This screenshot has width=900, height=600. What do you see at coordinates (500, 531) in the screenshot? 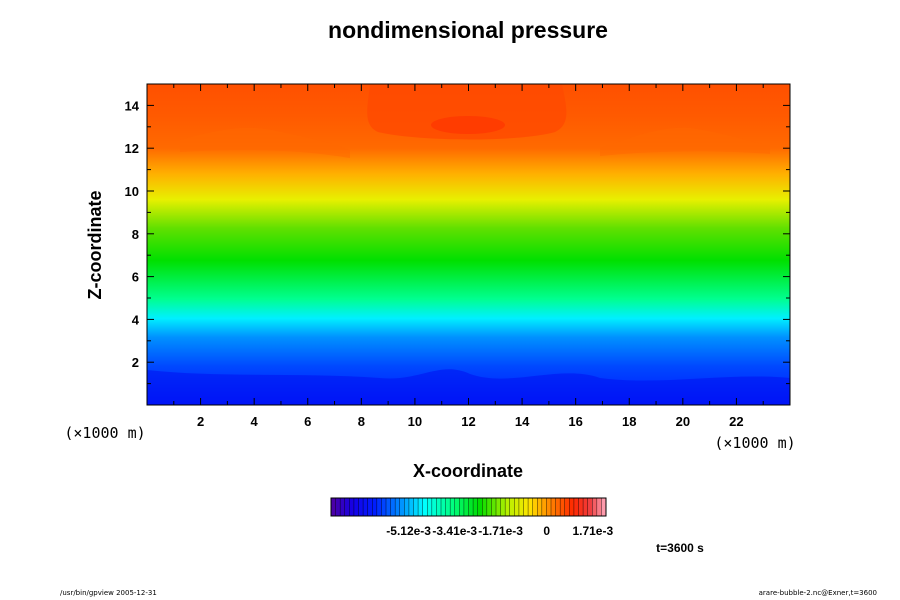
I see `colorbar-tick-label: -1.71e-3` at bounding box center [500, 531].